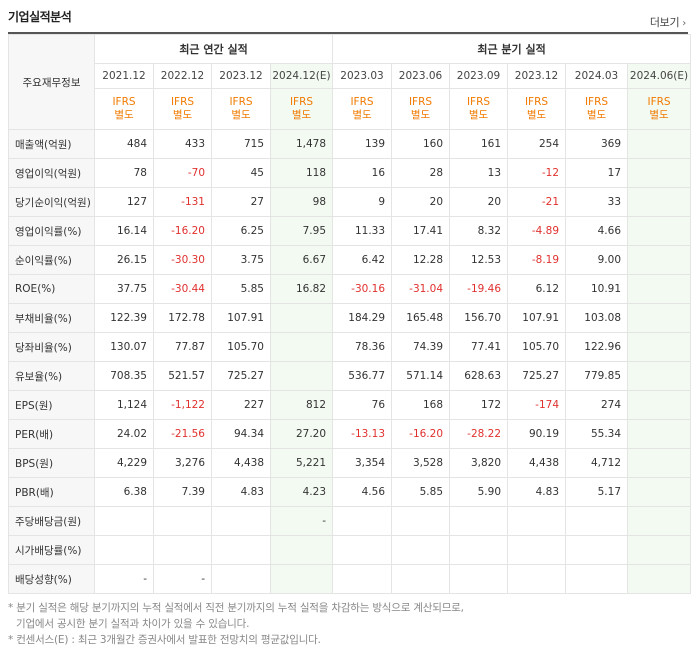 Image resolution: width=694 pixels, height=648 pixels. I want to click on table-cell: 274, so click(597, 405).